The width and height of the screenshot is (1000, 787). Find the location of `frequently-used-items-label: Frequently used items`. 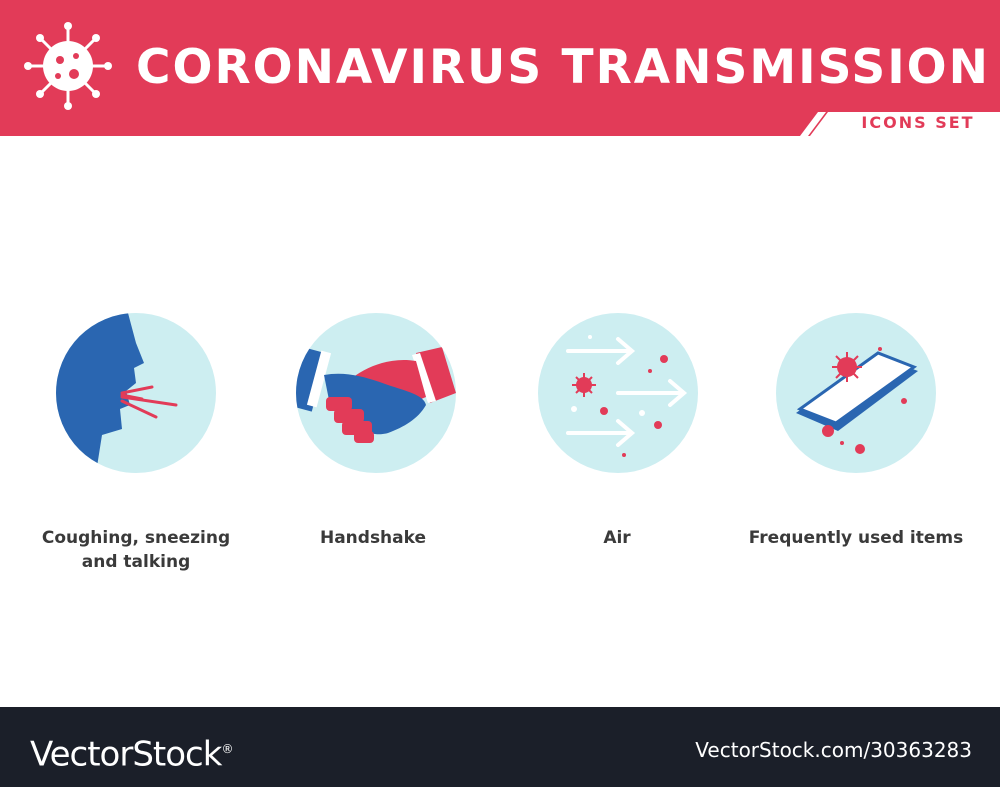

frequently-used-items-label: Frequently used items is located at coordinates (856, 538).